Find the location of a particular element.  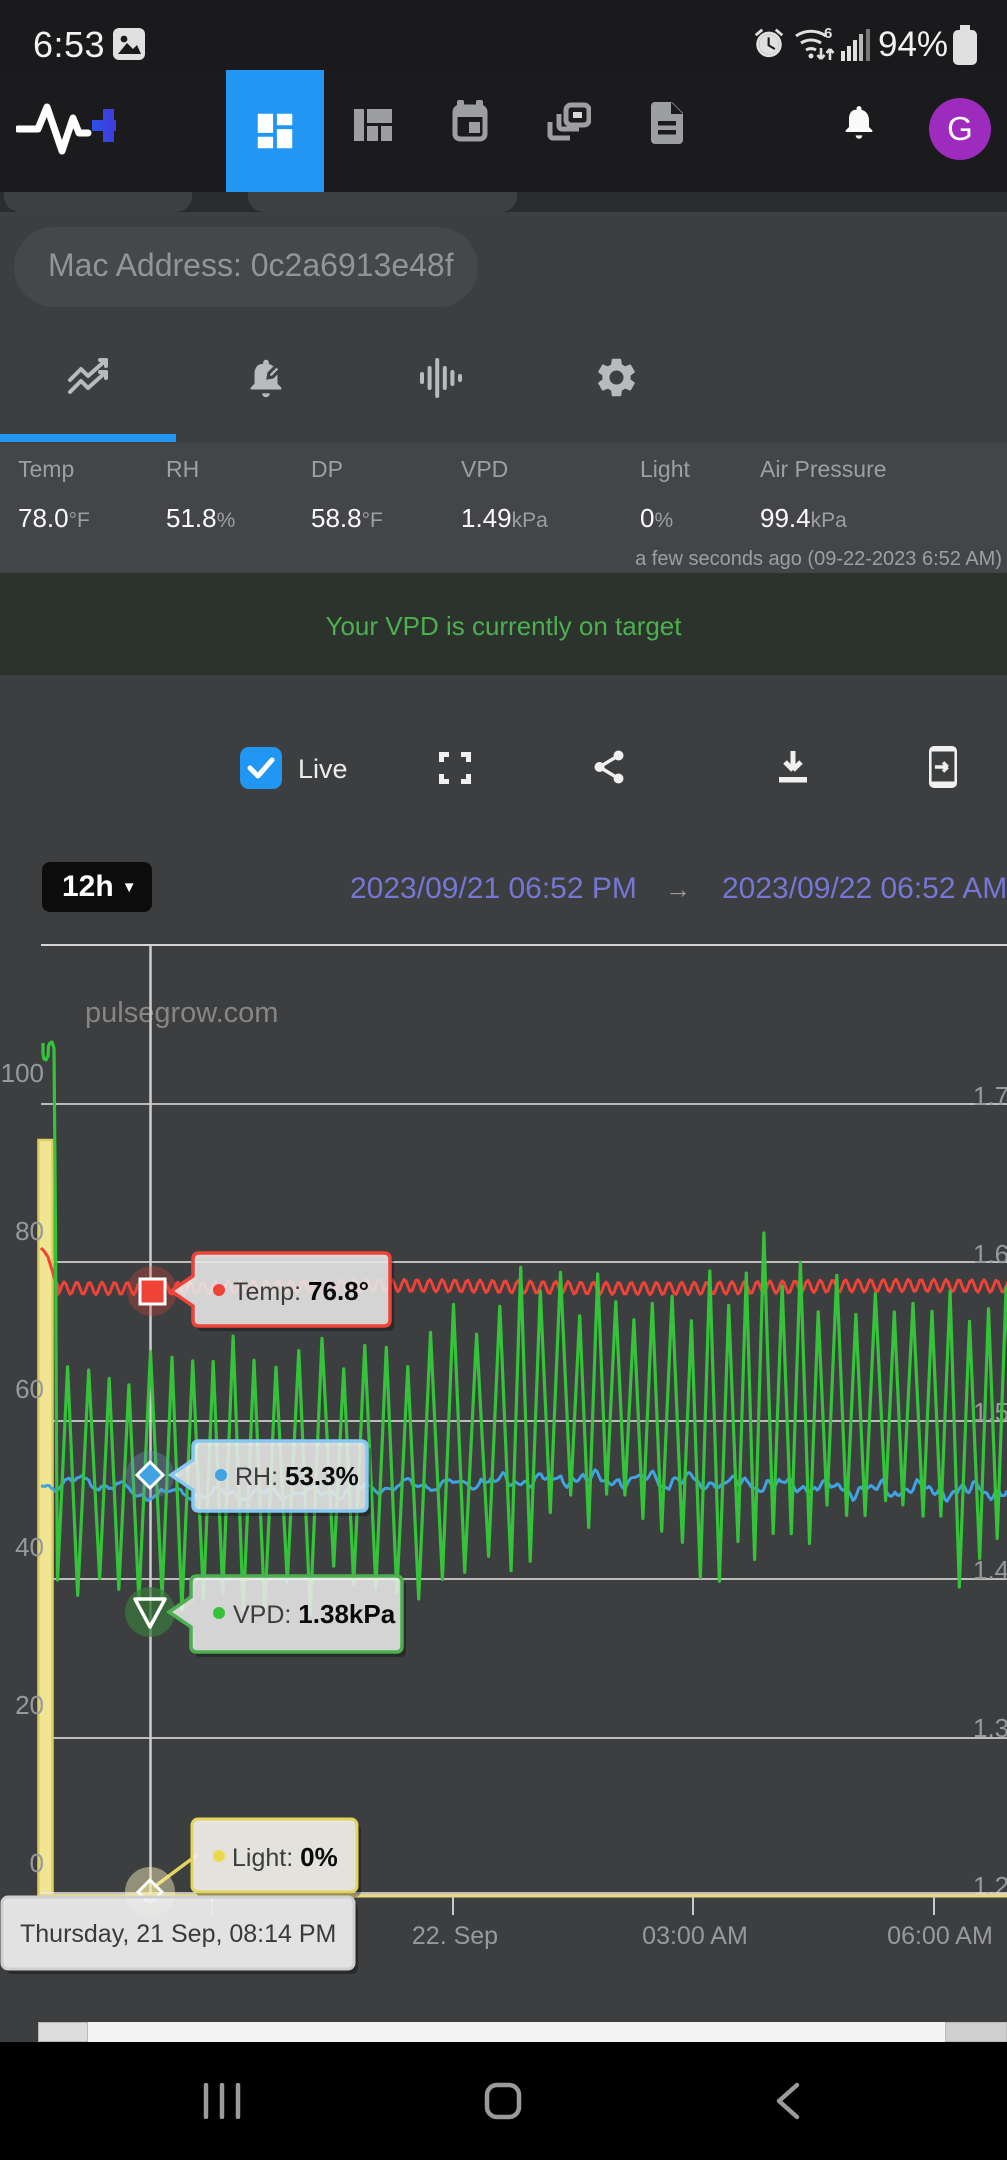

svg-text: 80 is located at coordinates (29, 1231).